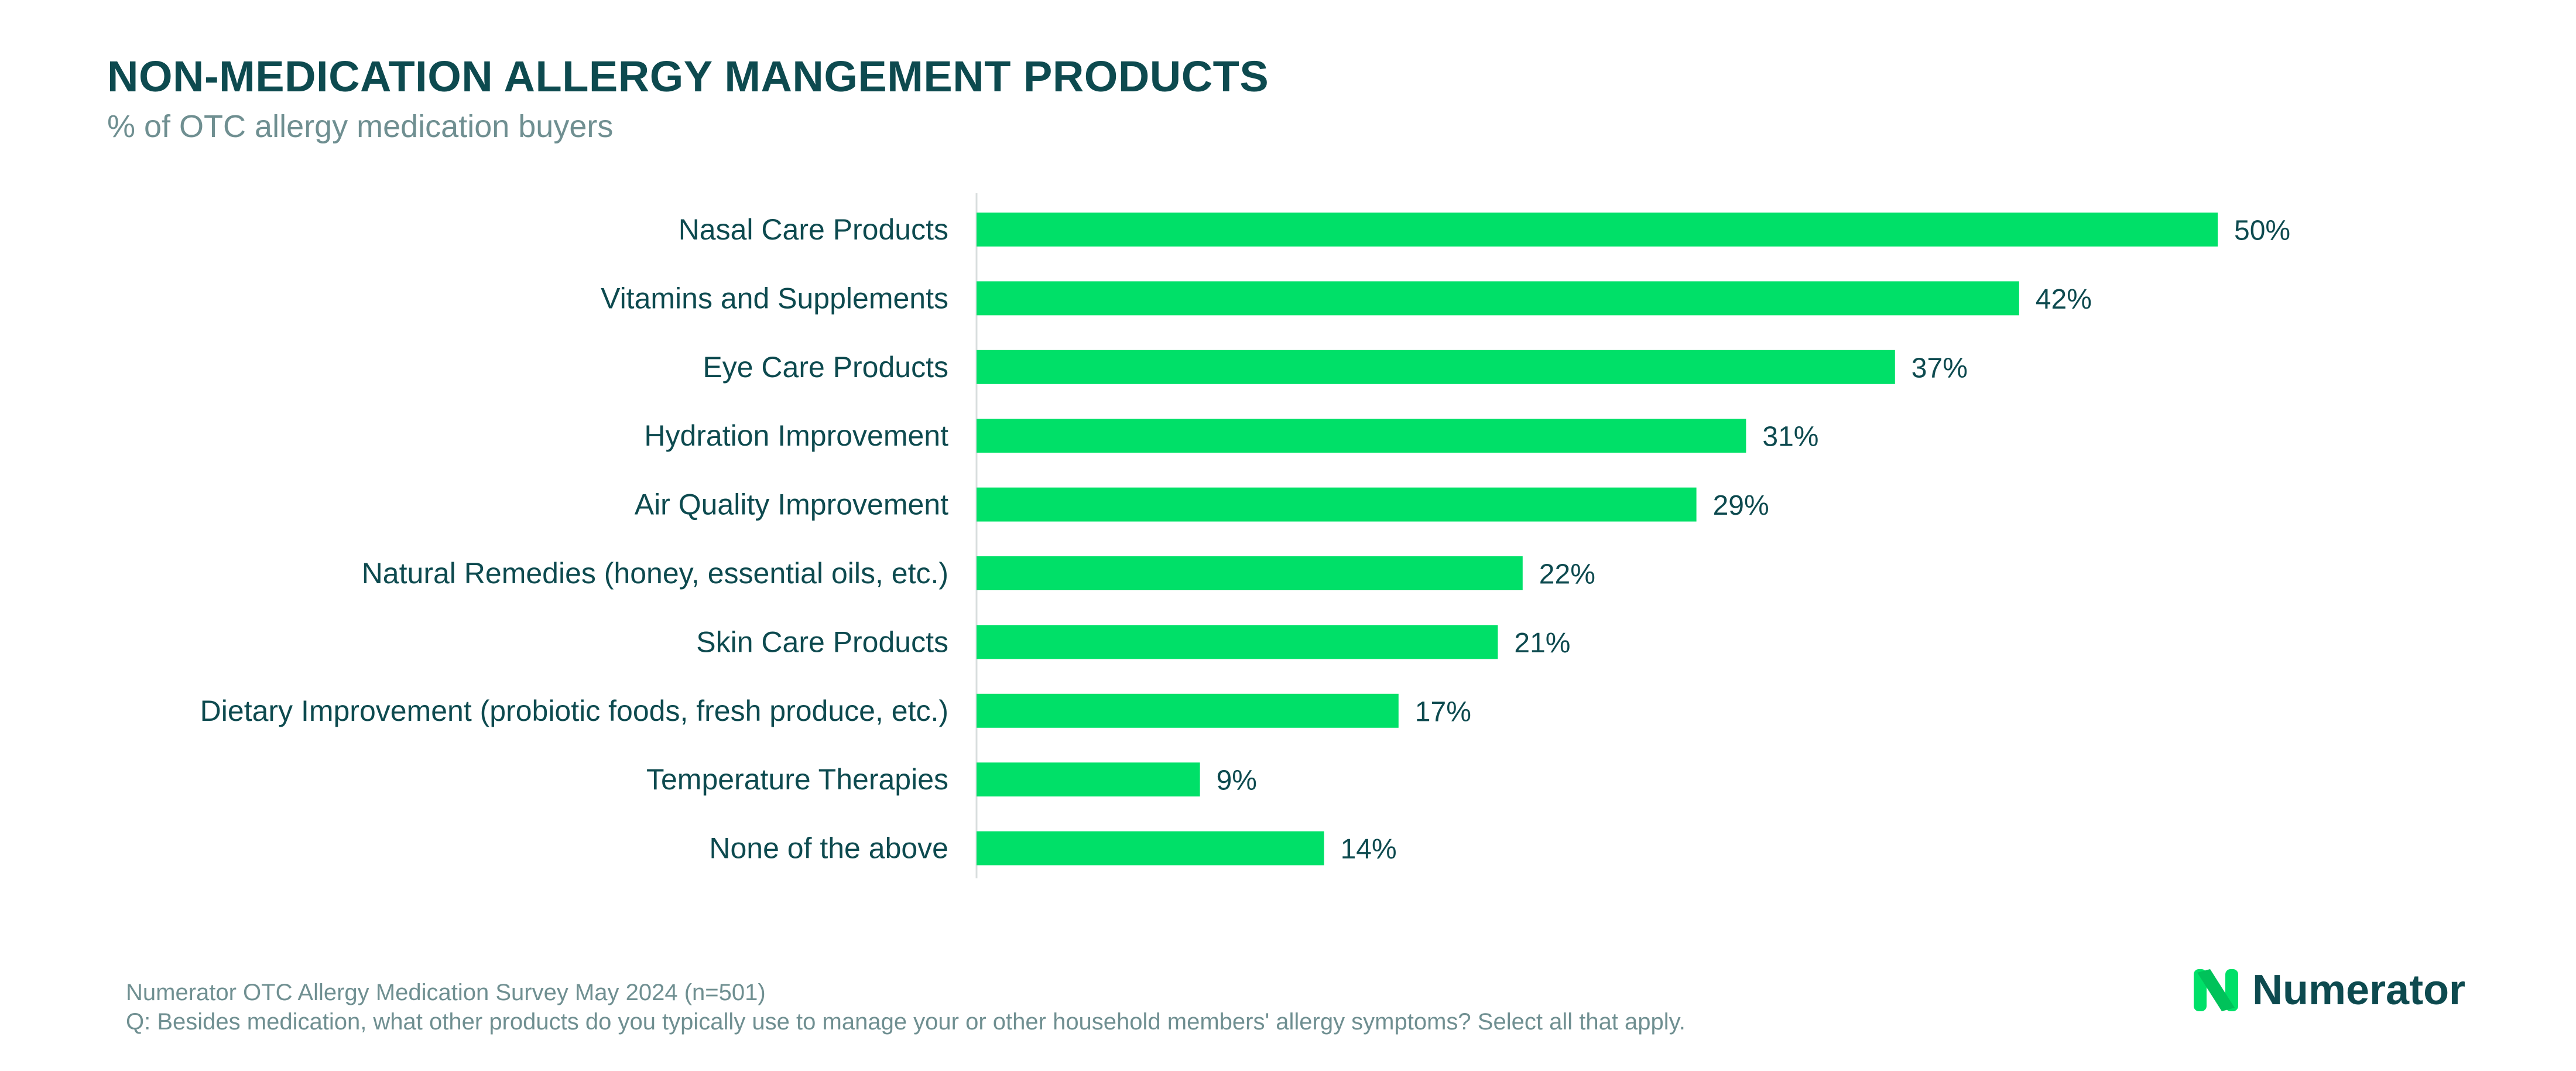  Describe the element at coordinates (1741, 505) in the screenshot. I see `value-label: 29%` at that location.